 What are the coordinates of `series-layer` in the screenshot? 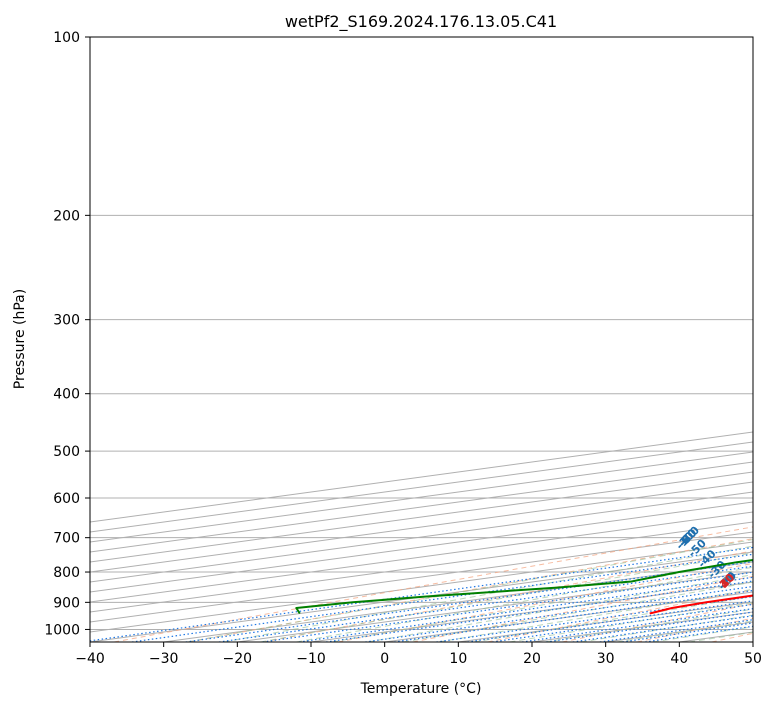 It's located at (524, 586).